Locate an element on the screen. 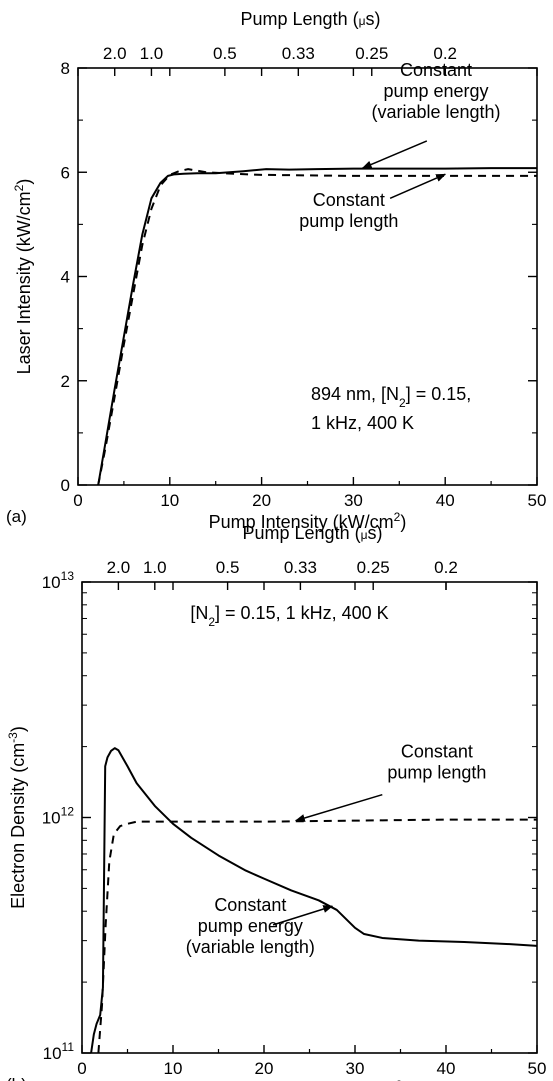 The height and width of the screenshot is (1081, 553). panel-label: (b) is located at coordinates (16, 1078).